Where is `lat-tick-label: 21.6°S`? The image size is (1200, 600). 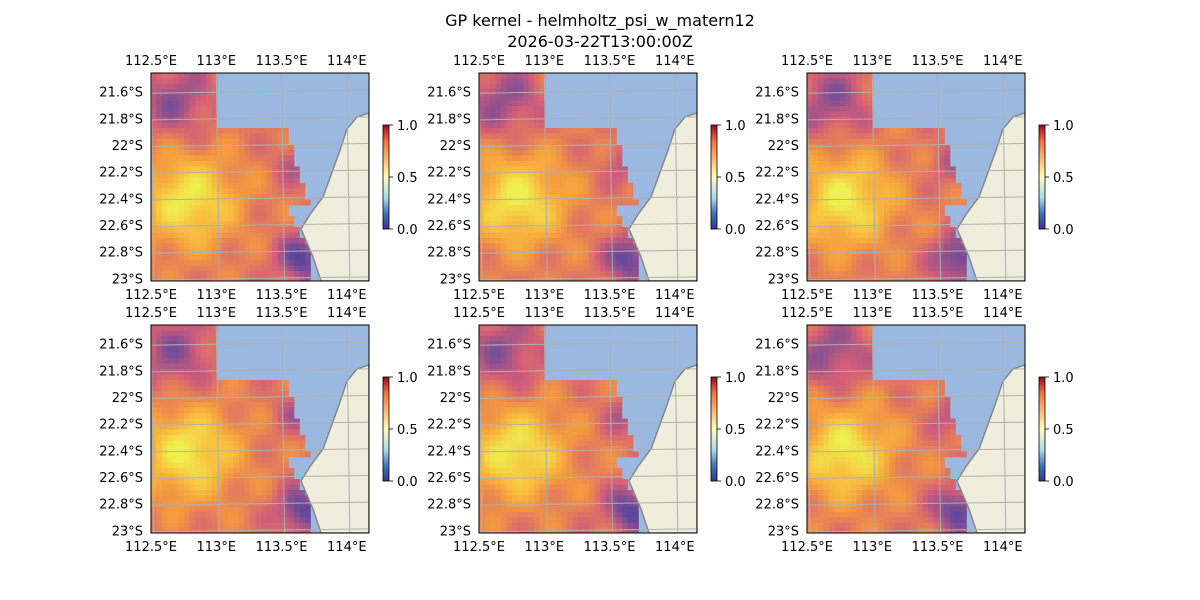
lat-tick-label: 21.6°S is located at coordinates (121, 93).